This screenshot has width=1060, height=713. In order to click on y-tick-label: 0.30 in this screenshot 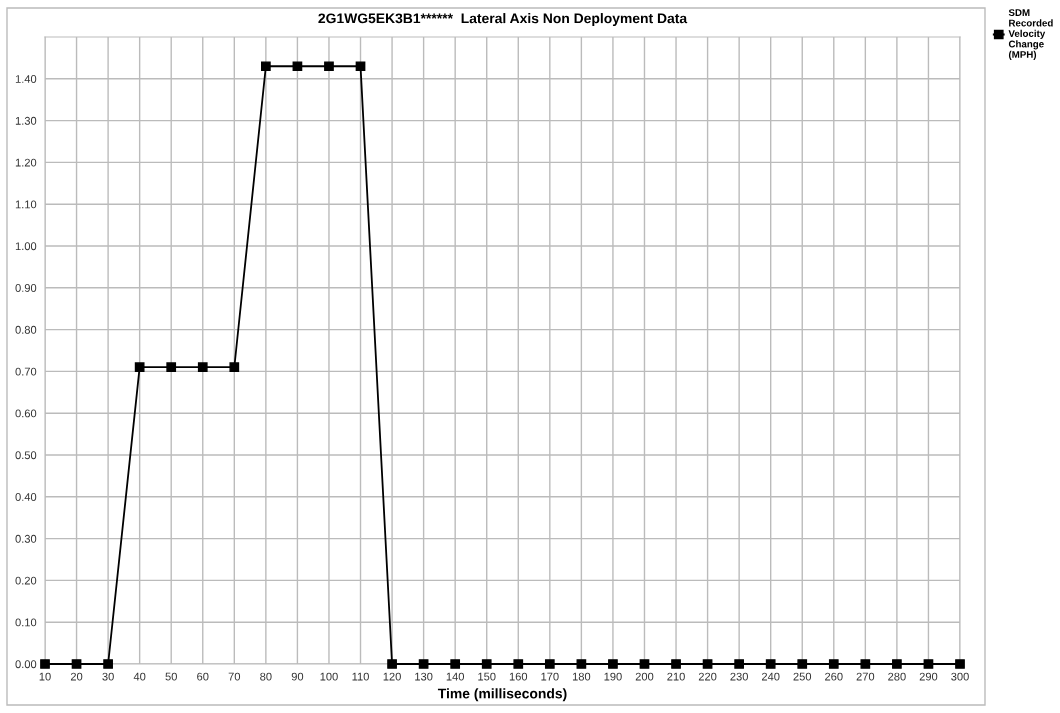, I will do `click(26, 538)`.